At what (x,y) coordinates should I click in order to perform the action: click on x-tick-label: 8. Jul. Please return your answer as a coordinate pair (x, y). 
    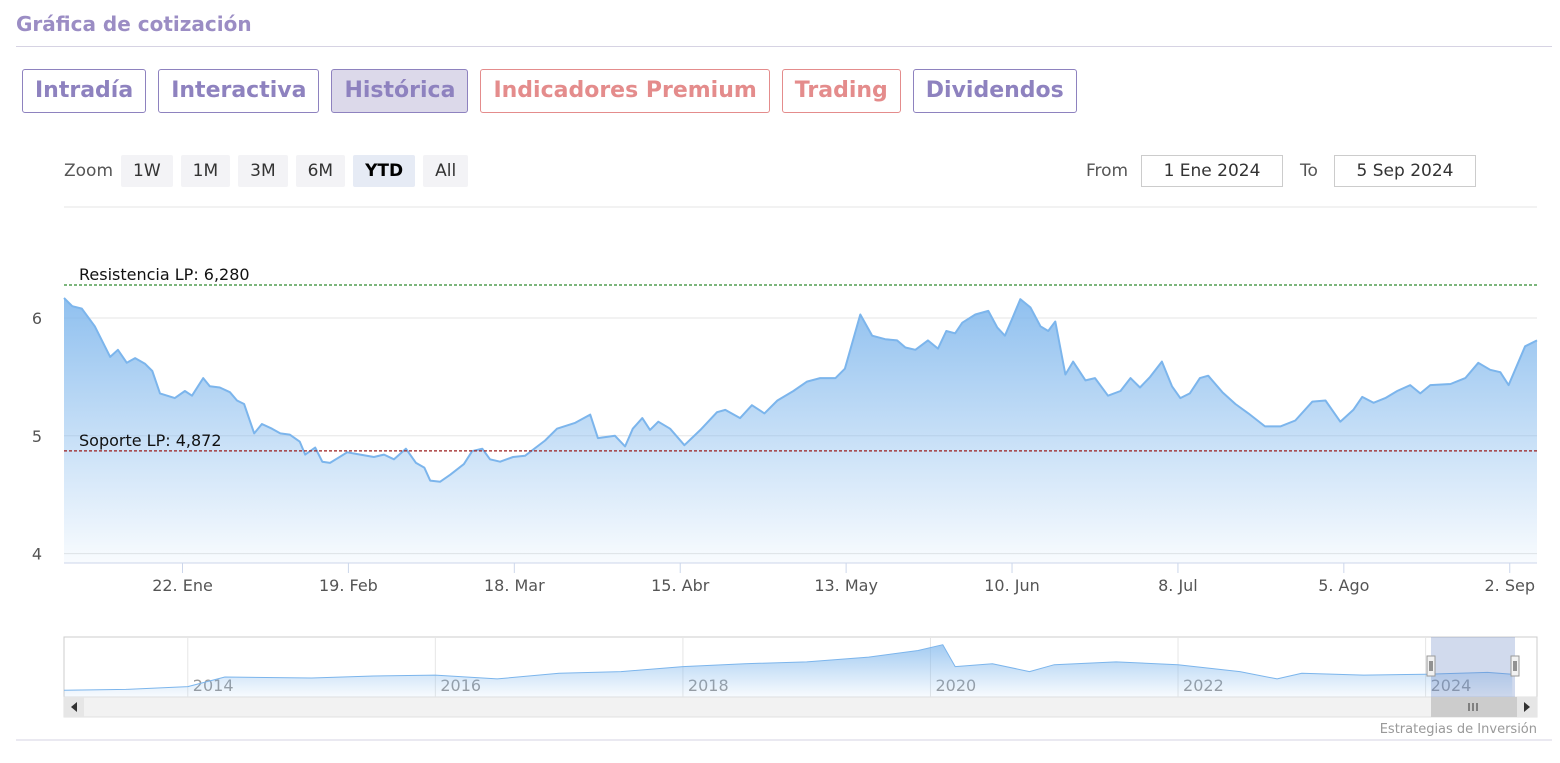
    Looking at the image, I should click on (1178, 585).